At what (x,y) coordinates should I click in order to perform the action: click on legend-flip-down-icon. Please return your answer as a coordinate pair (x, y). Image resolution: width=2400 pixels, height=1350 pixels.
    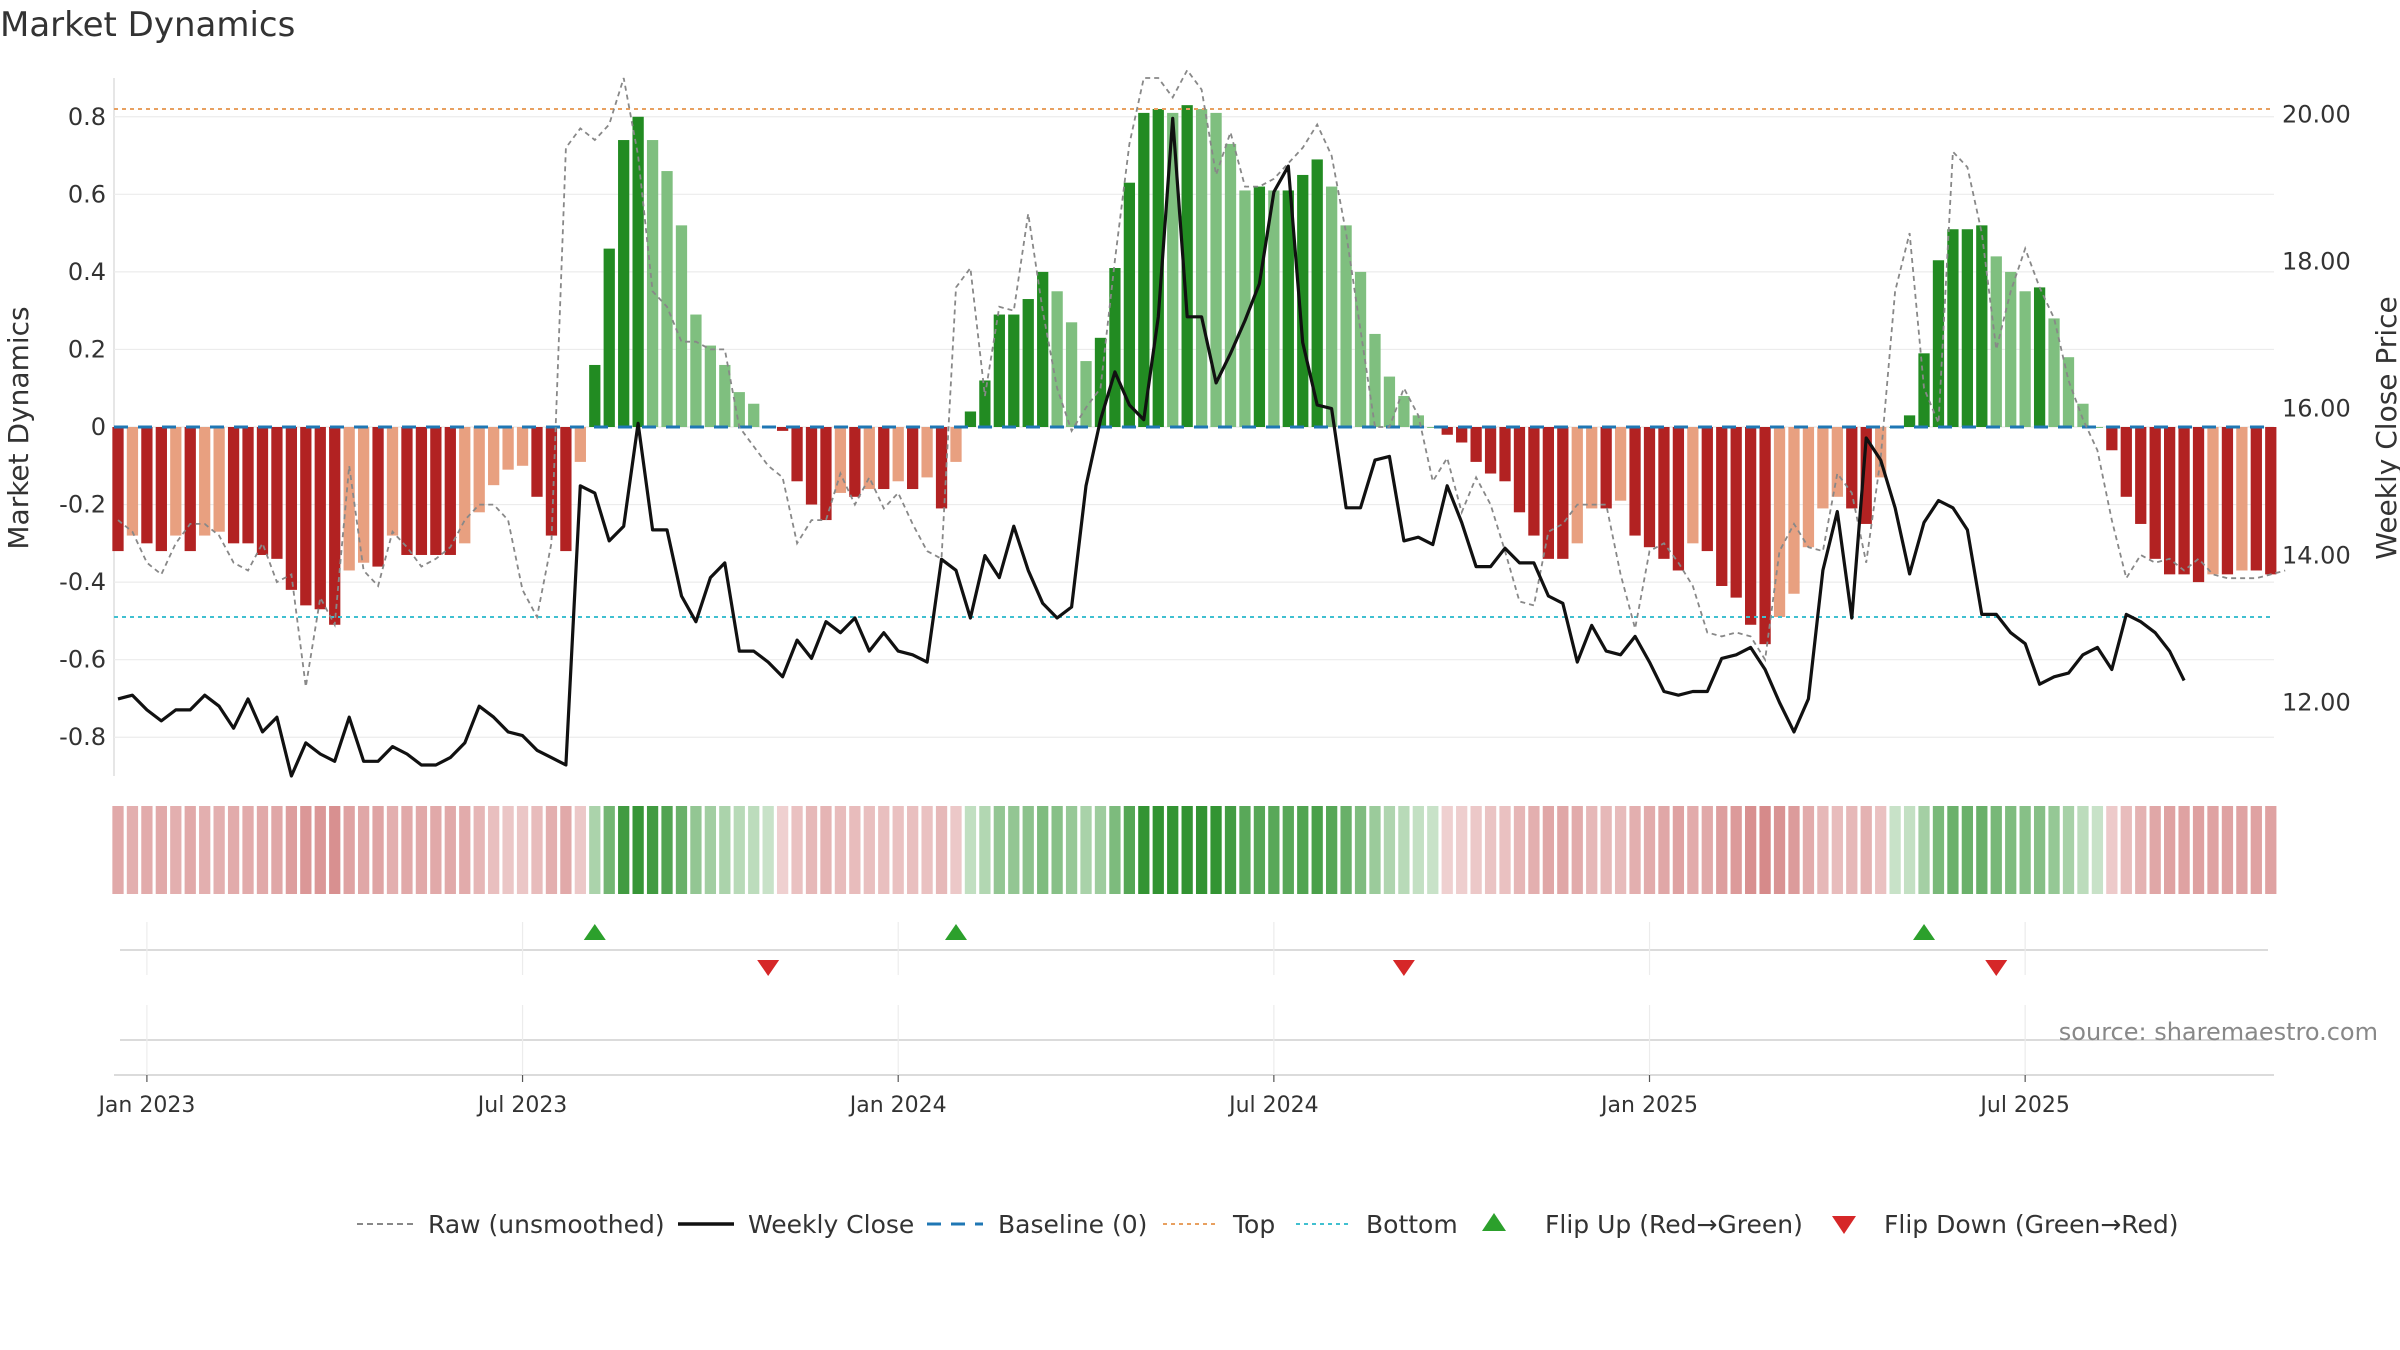
    Looking at the image, I should click on (1844, 1225).